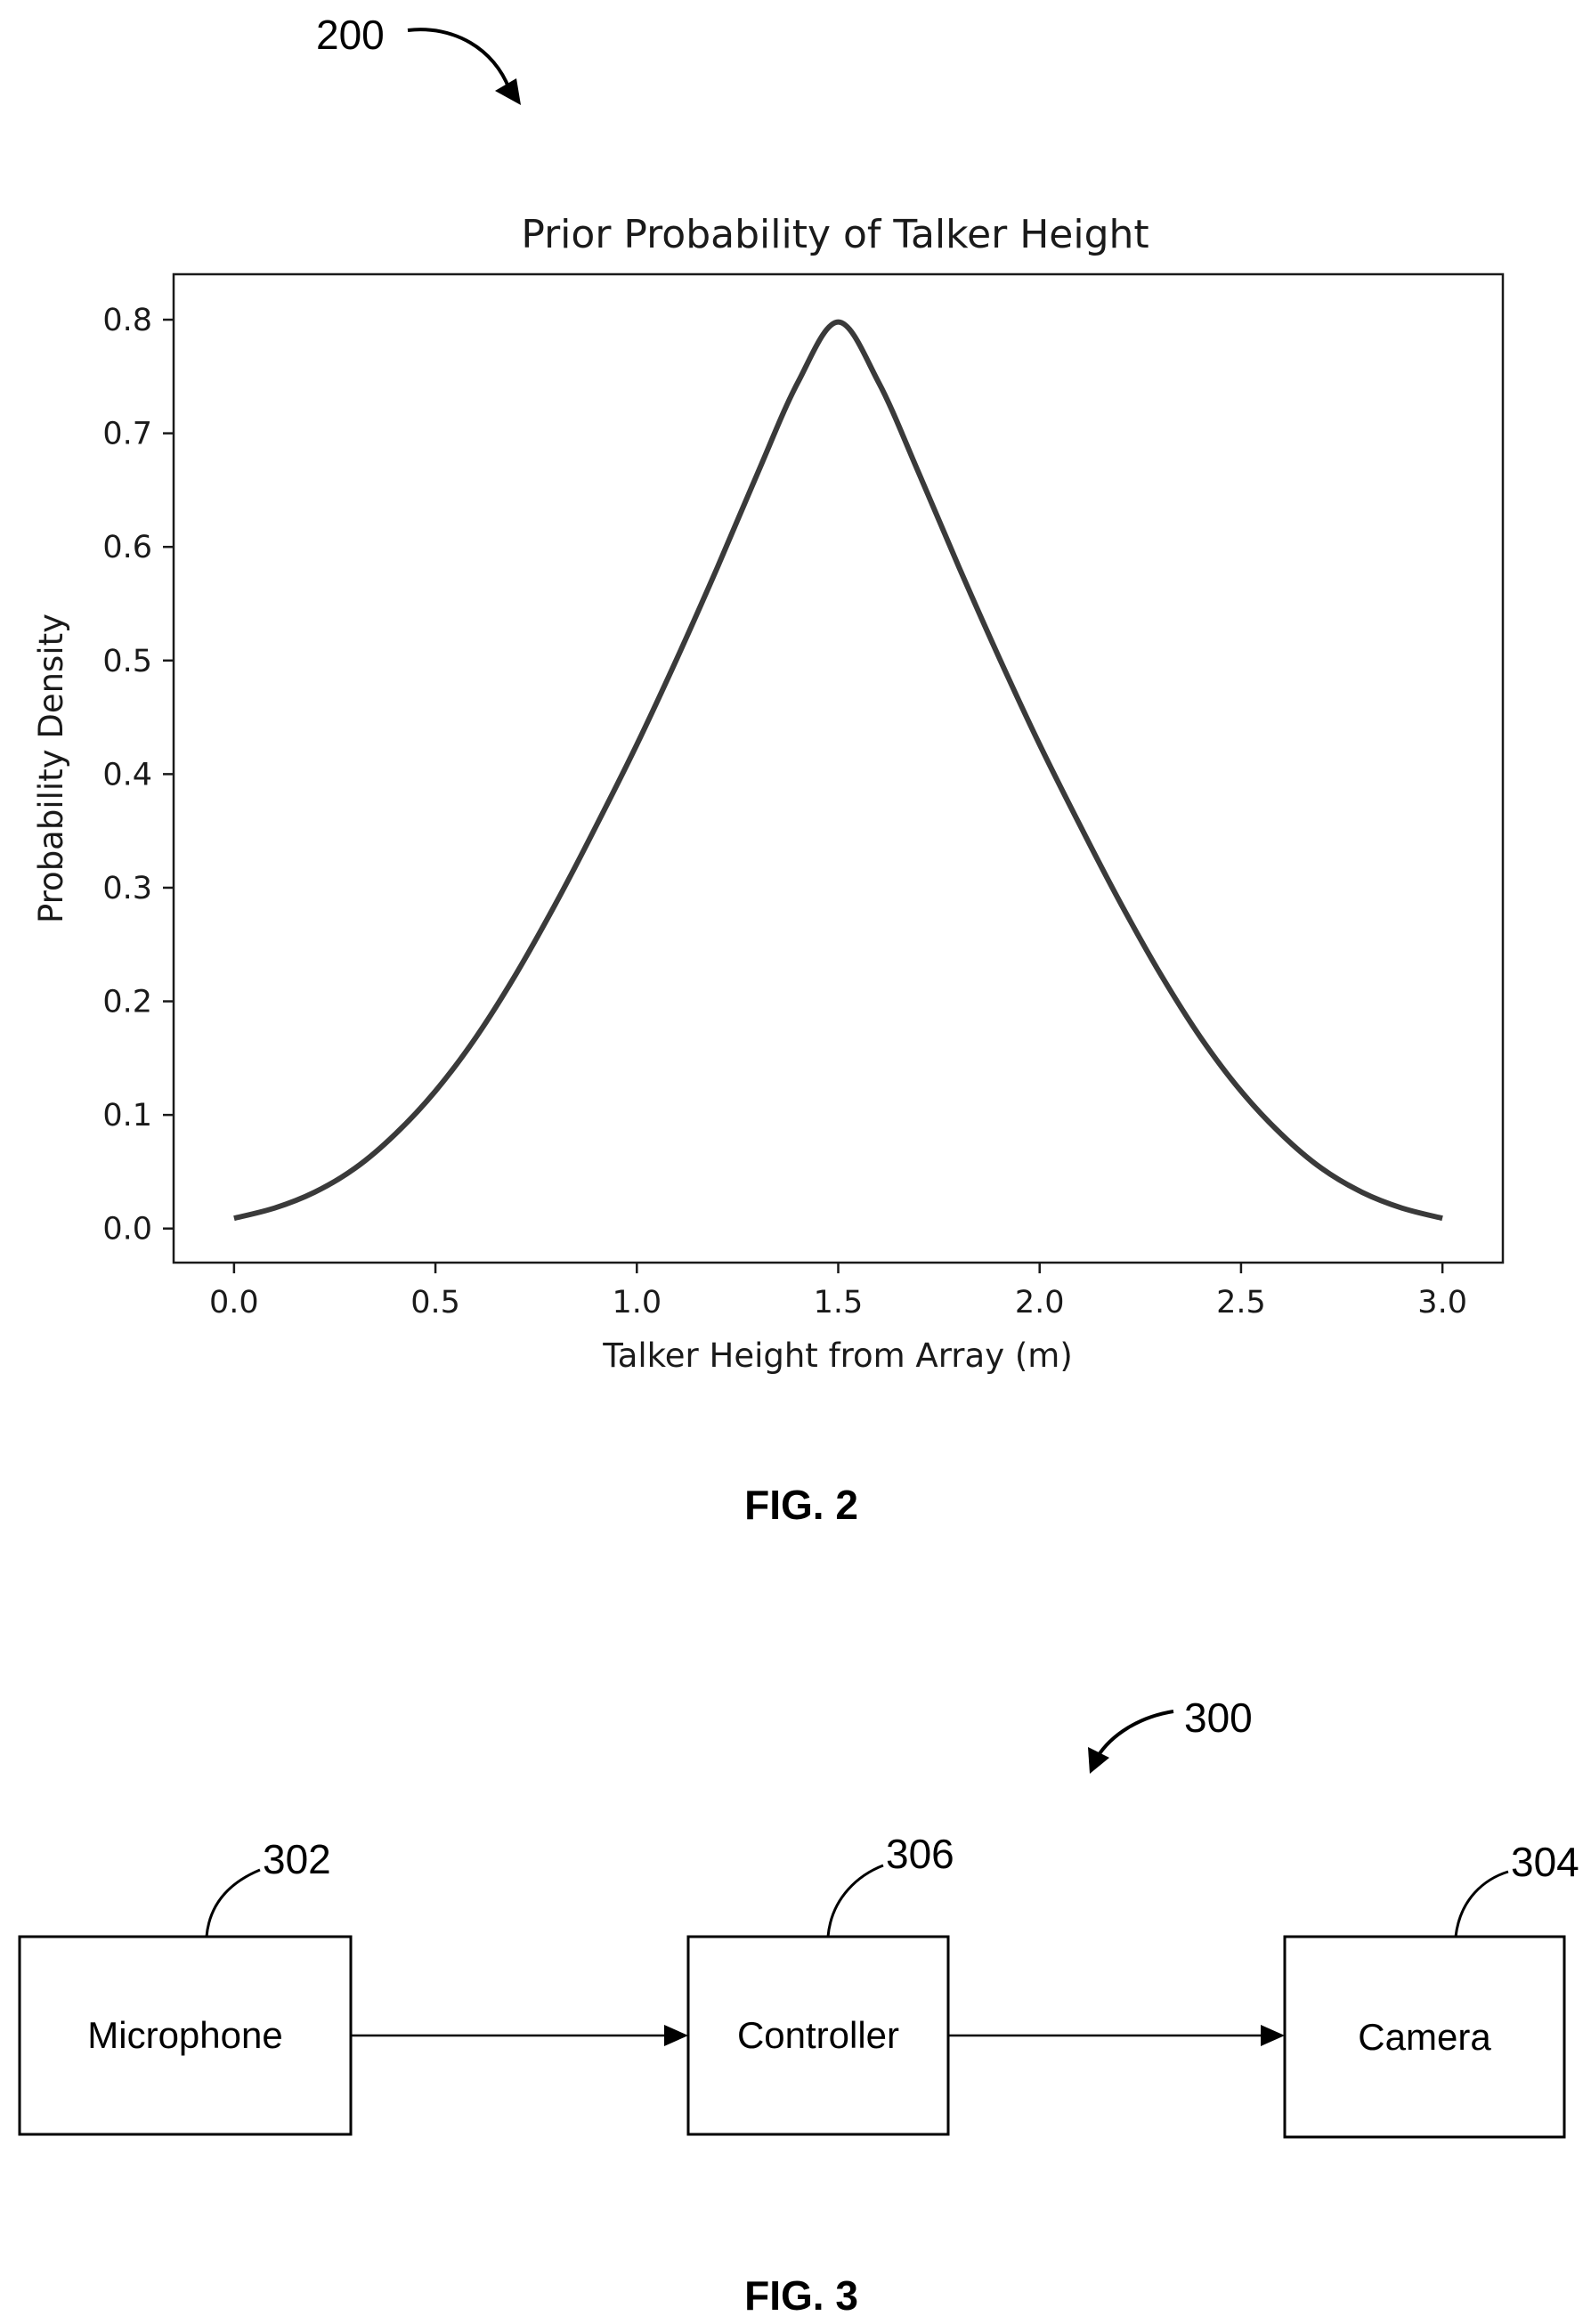 This screenshot has width=1591, height=2324. Describe the element at coordinates (127, 321) in the screenshot. I see `y-tick-label: 0.8` at that location.